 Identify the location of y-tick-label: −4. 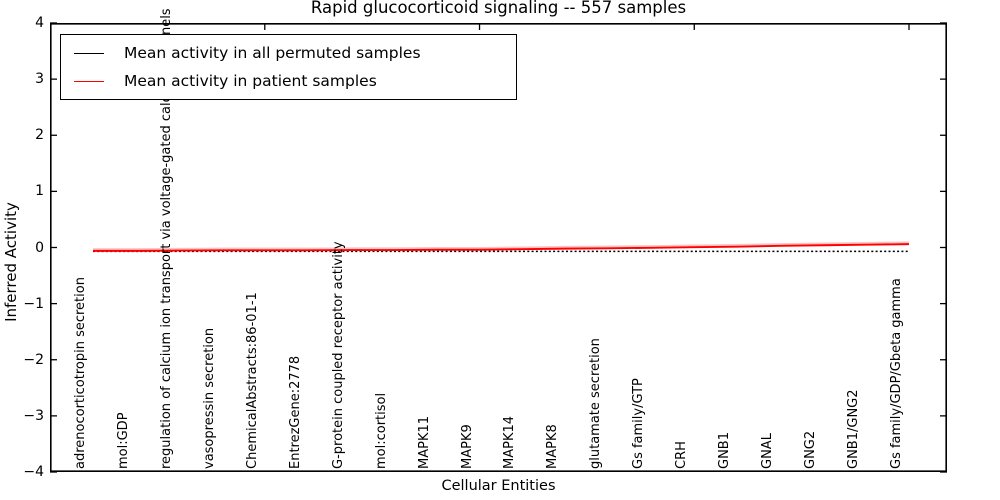
(33, 472).